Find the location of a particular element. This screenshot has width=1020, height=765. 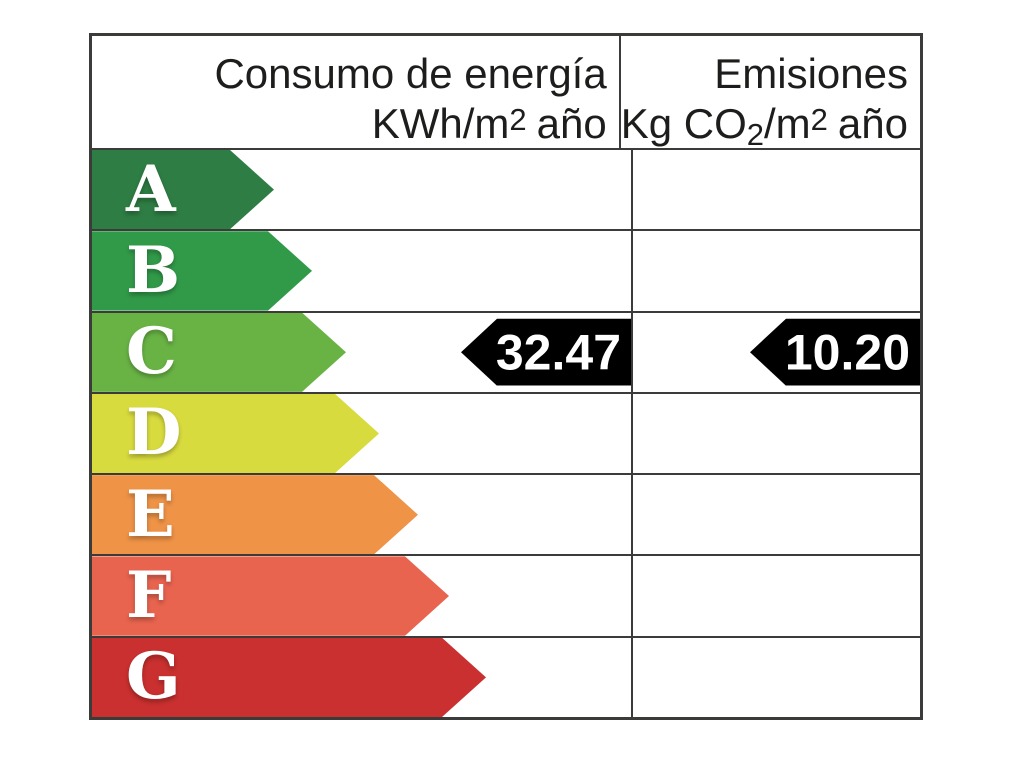

rating-arrow: E is located at coordinates (255, 514).